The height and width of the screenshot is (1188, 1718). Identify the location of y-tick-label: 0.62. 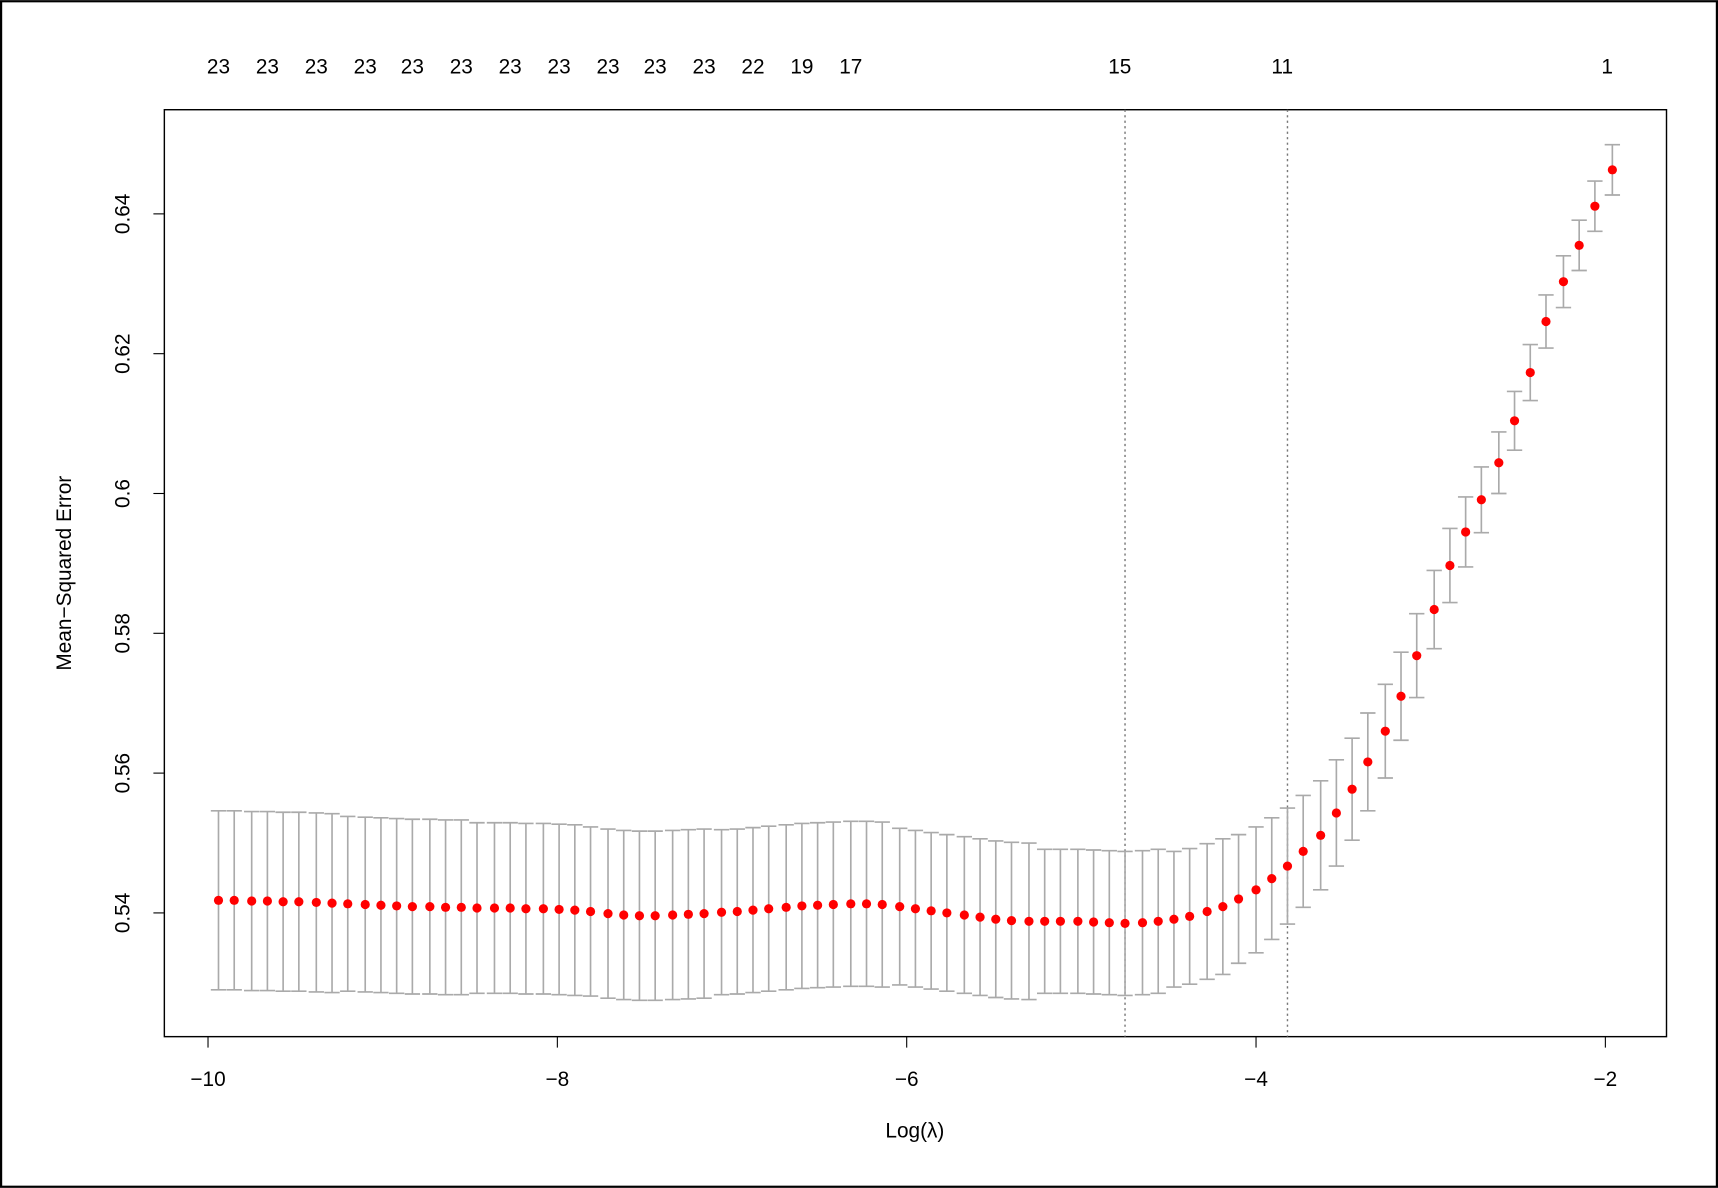
(122, 353).